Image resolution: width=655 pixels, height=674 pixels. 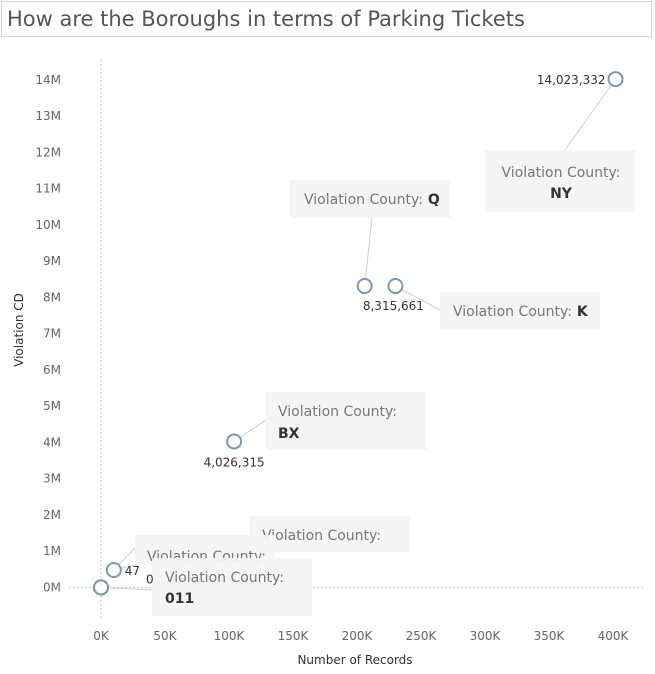 I want to click on tooltip-text: Violation County:, so click(x=321, y=536).